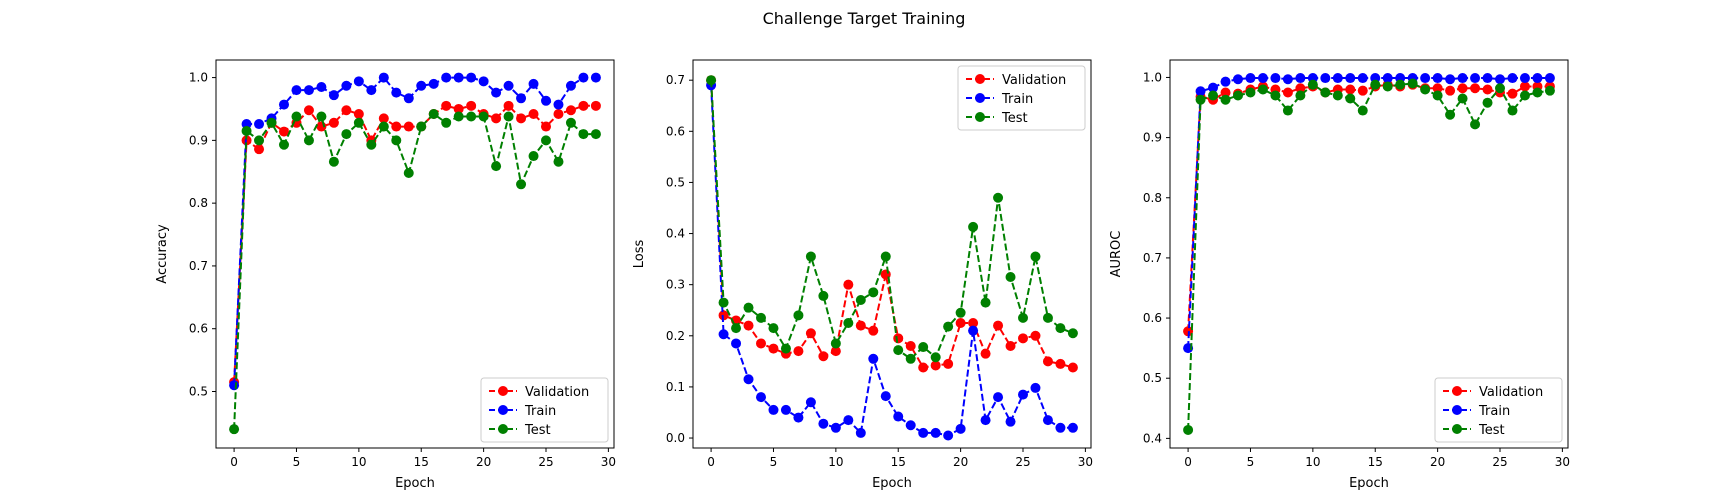 Image resolution: width=1728 pixels, height=500 pixels. I want to click on x-tick-label: 10, so click(1312, 462).